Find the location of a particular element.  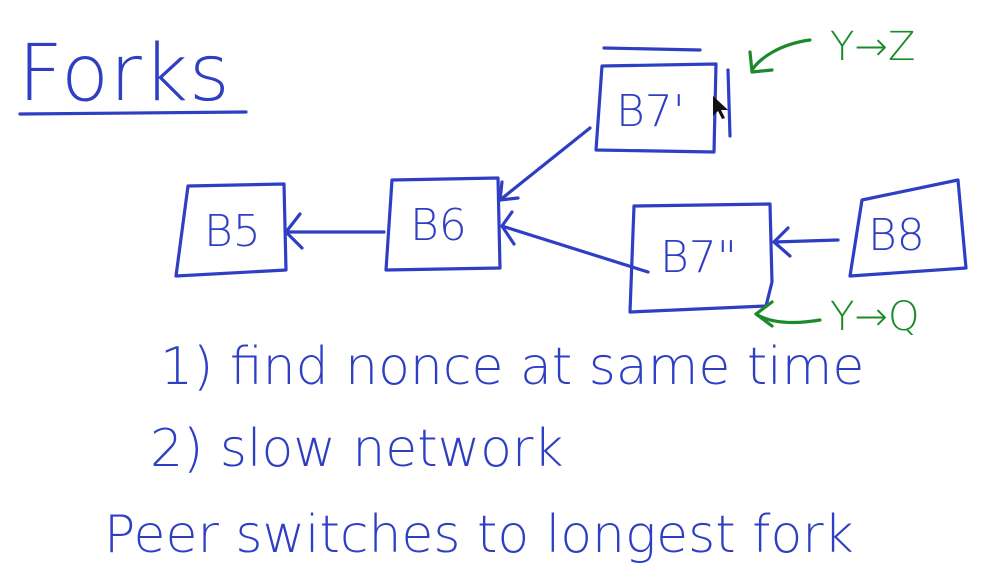

block-b8: B8 is located at coordinates (908, 228).